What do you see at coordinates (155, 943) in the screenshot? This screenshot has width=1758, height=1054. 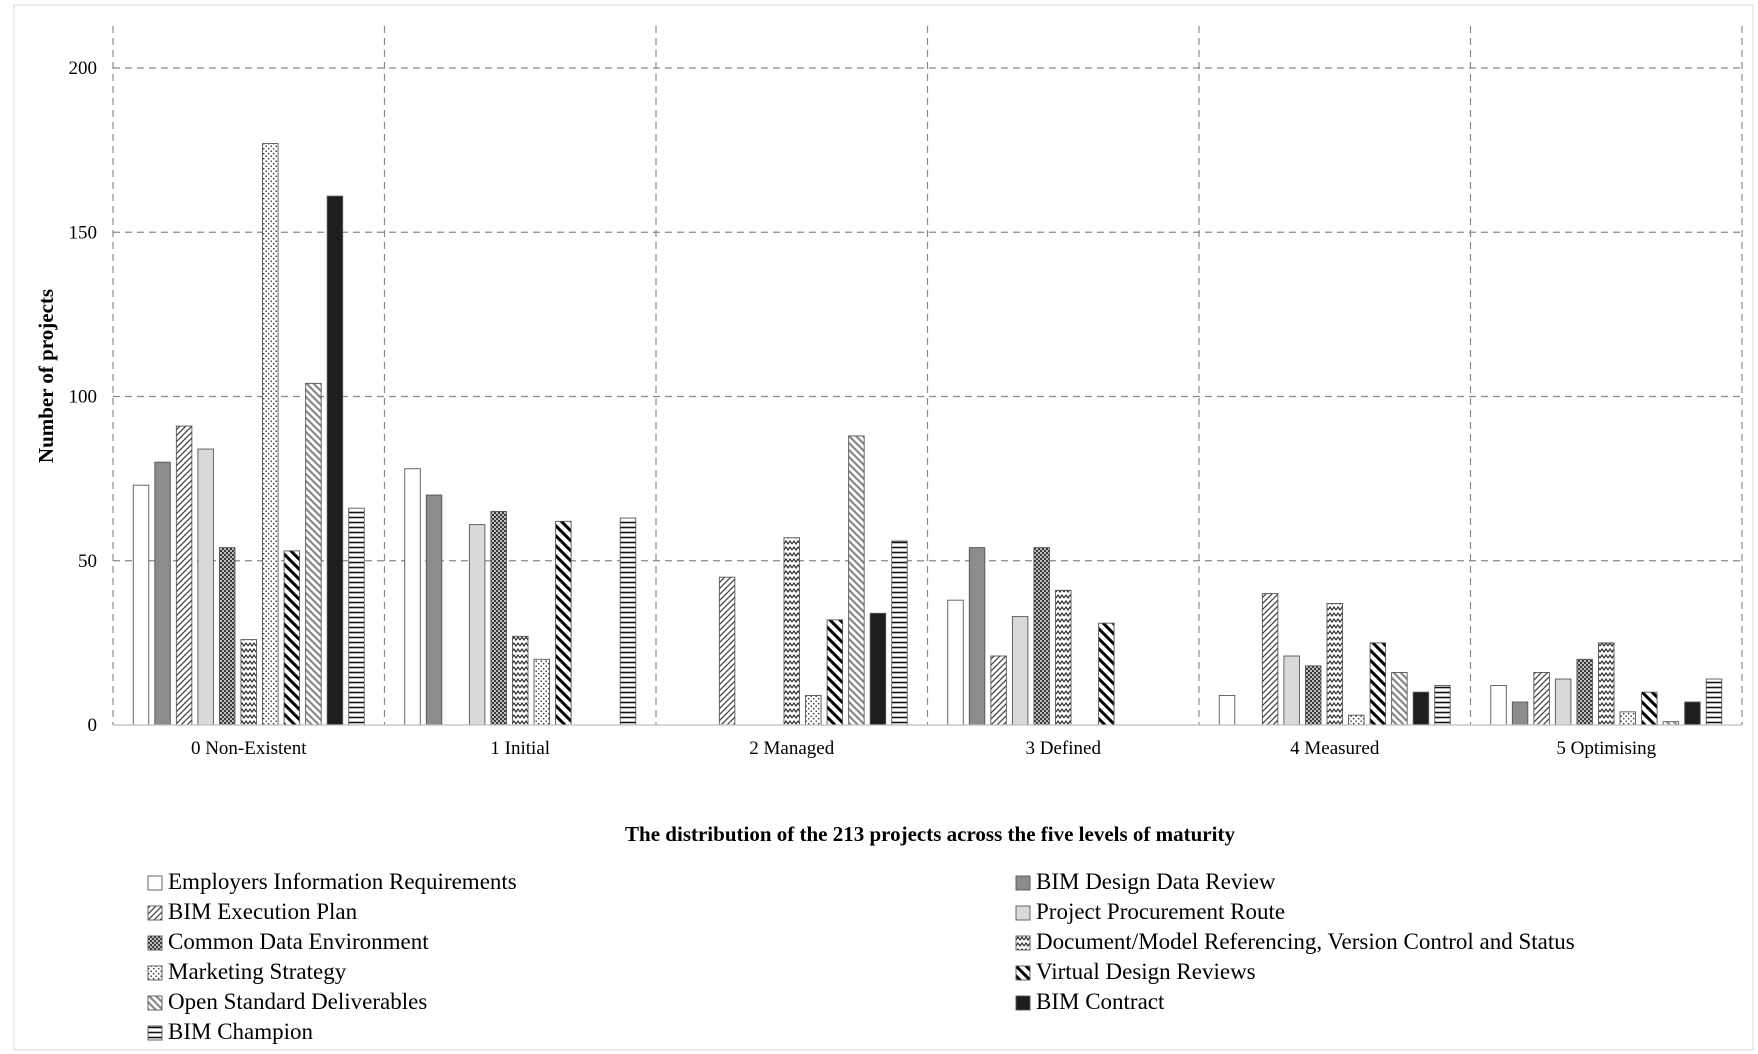 I see `legend-swatch-common-data-environment` at bounding box center [155, 943].